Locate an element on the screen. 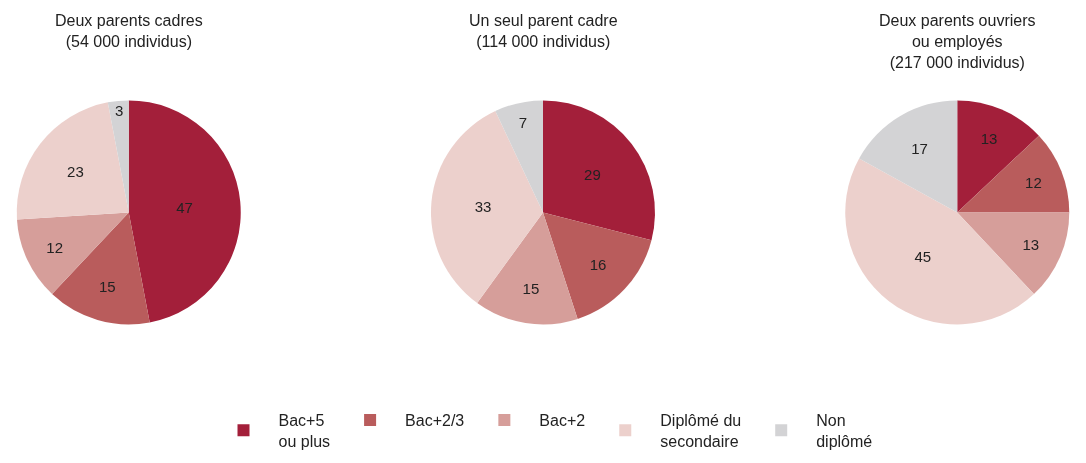  legend-label: Non diplômé is located at coordinates (844, 431).